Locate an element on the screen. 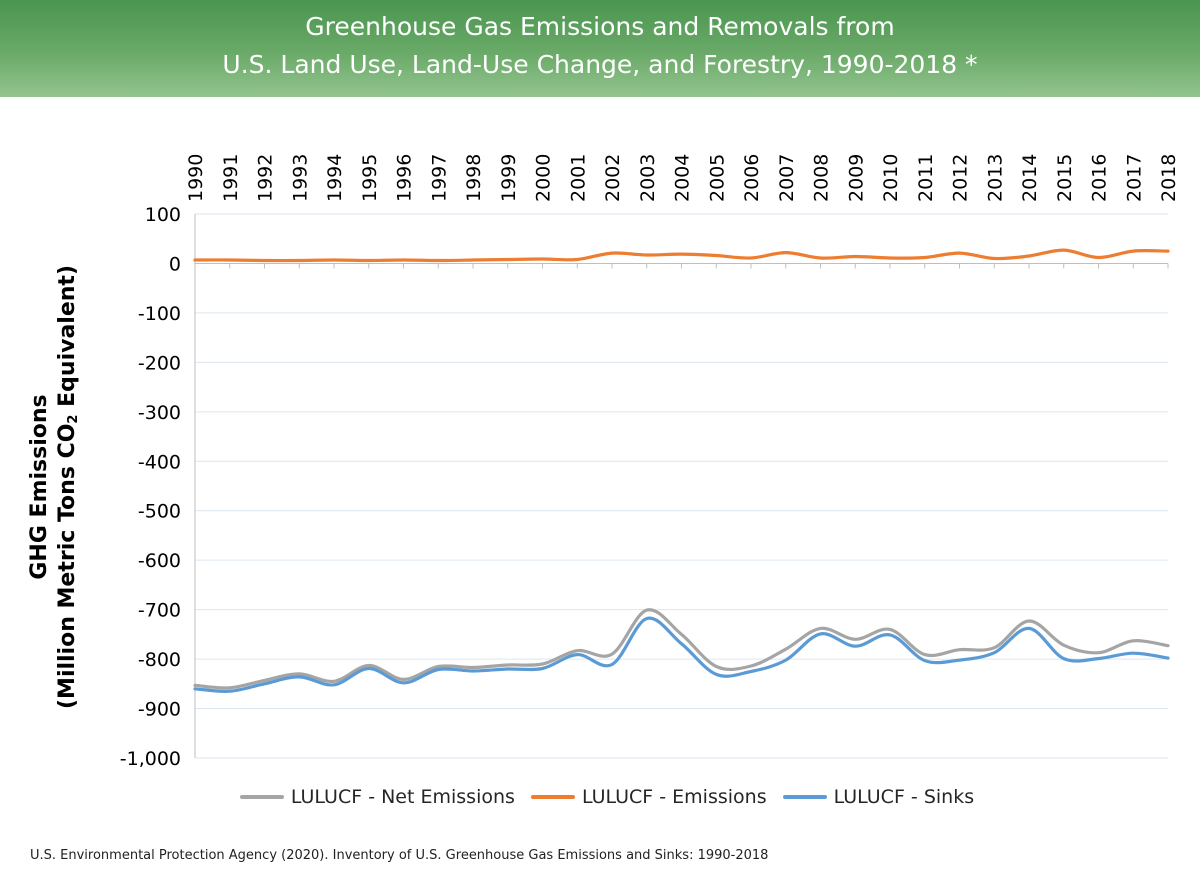 This screenshot has height=884, width=1200. y-tick-label: 100 is located at coordinates (163, 215).